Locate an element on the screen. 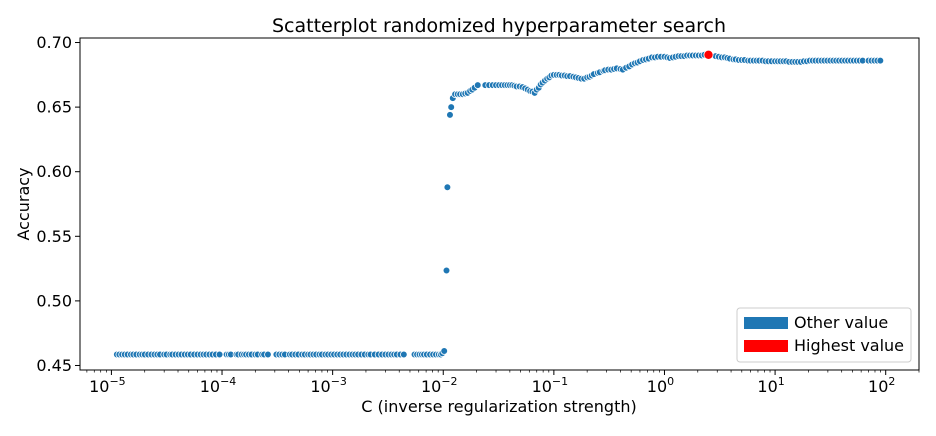 The height and width of the screenshot is (436, 936). legend-label: Other value is located at coordinates (841, 322).